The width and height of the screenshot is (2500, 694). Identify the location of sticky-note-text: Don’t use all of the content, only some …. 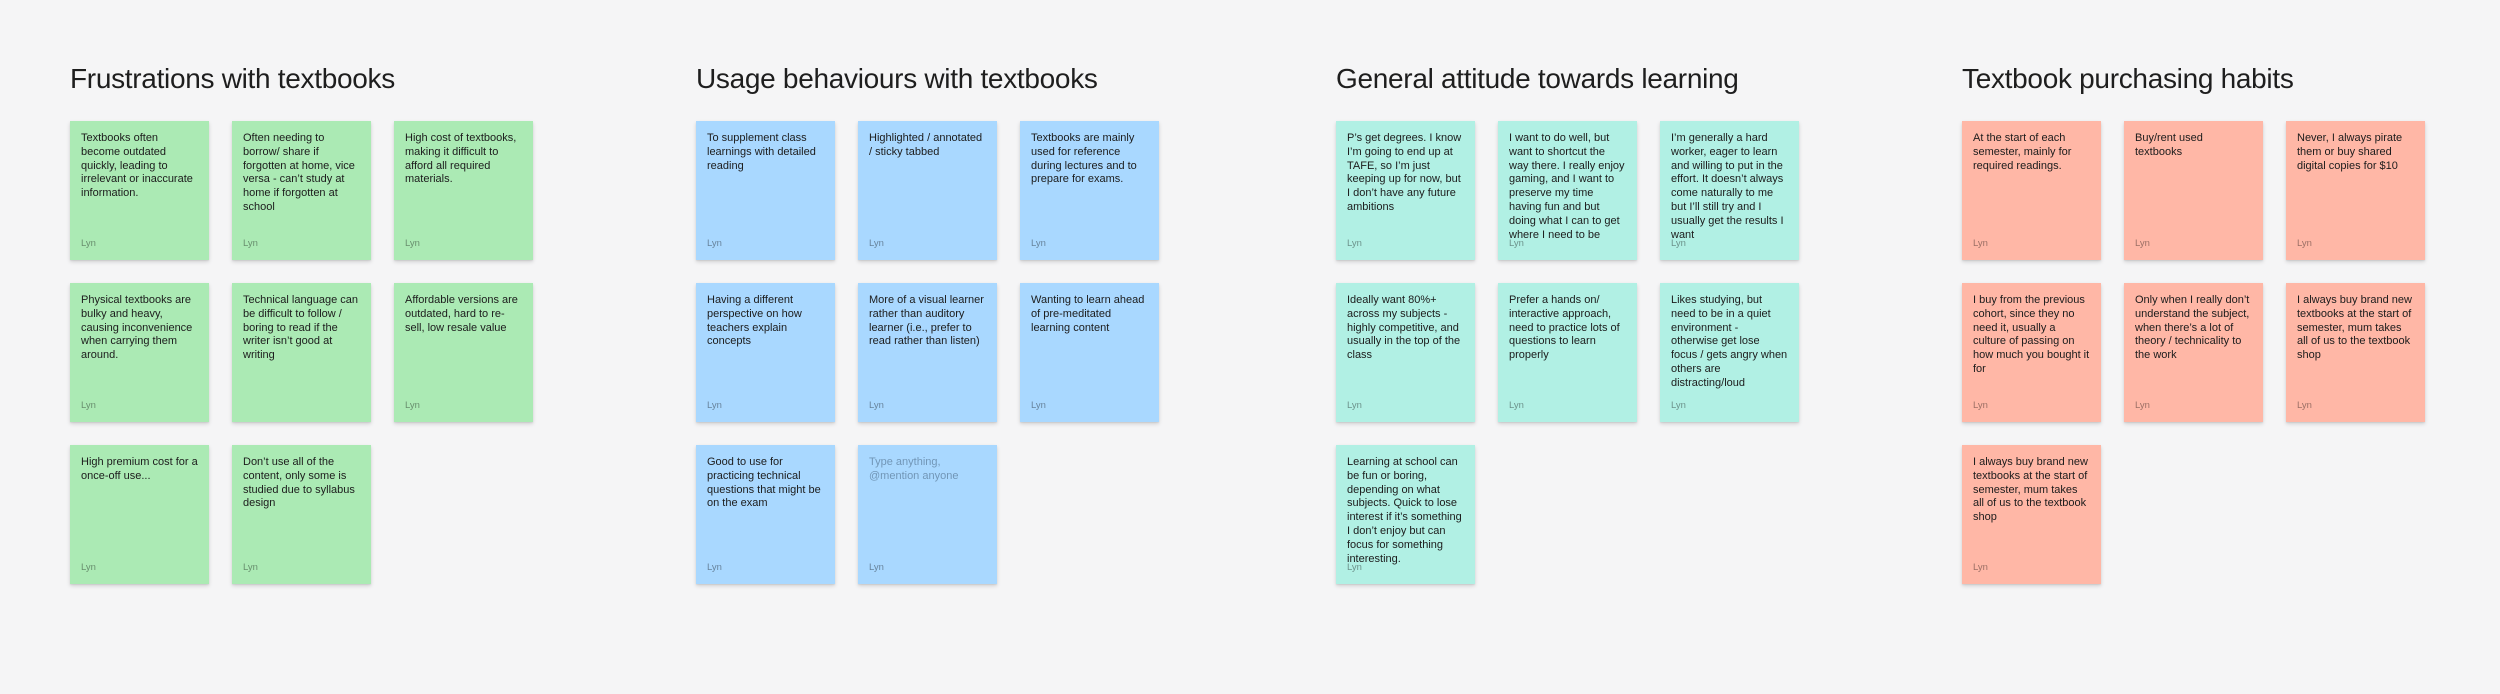
(299, 483).